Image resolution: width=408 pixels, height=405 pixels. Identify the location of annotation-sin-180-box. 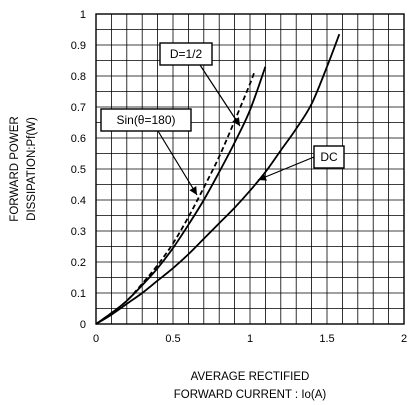
(146, 120).